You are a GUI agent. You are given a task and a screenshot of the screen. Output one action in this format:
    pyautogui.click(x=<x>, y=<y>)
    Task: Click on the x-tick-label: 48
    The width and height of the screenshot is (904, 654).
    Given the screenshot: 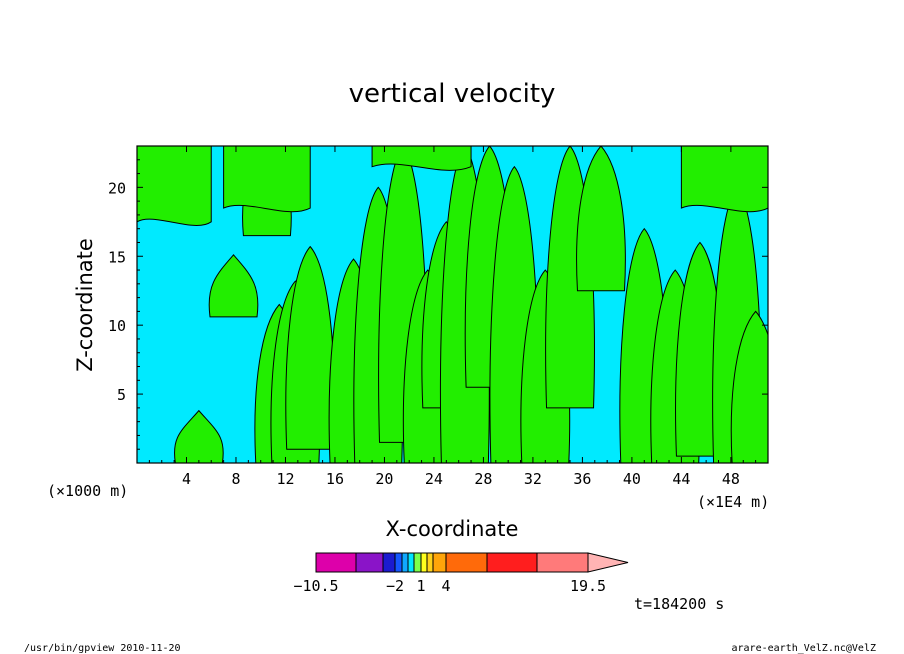 What is the action you would take?
    pyautogui.click(x=731, y=479)
    